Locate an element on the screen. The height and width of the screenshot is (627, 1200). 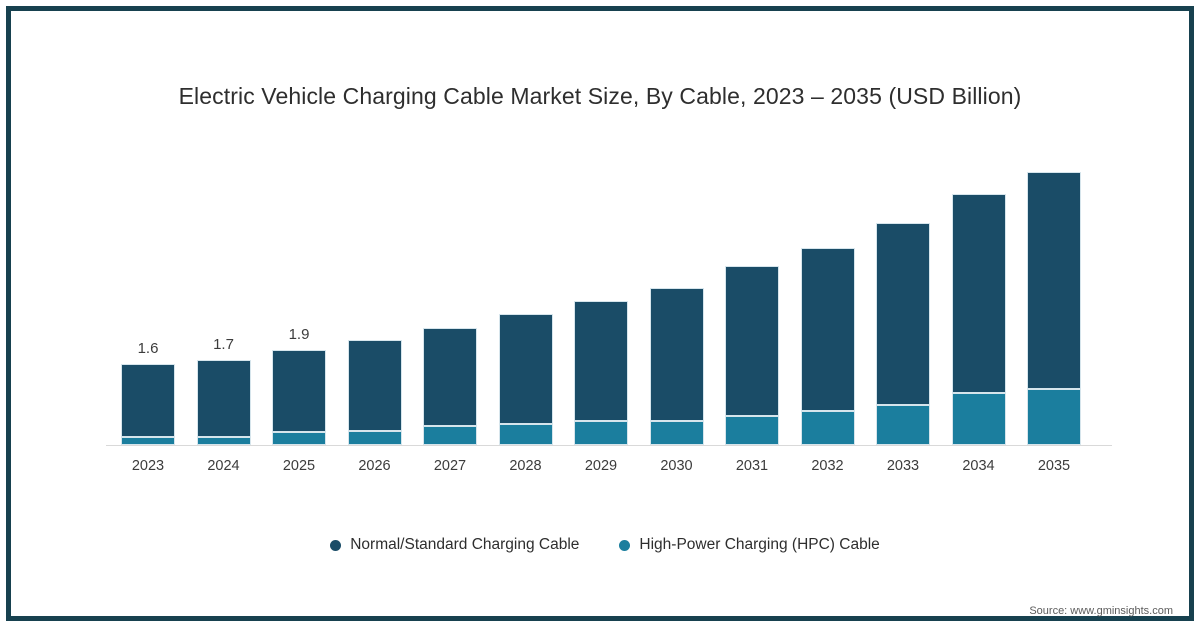
bar-2024 is located at coordinates (223, 402).